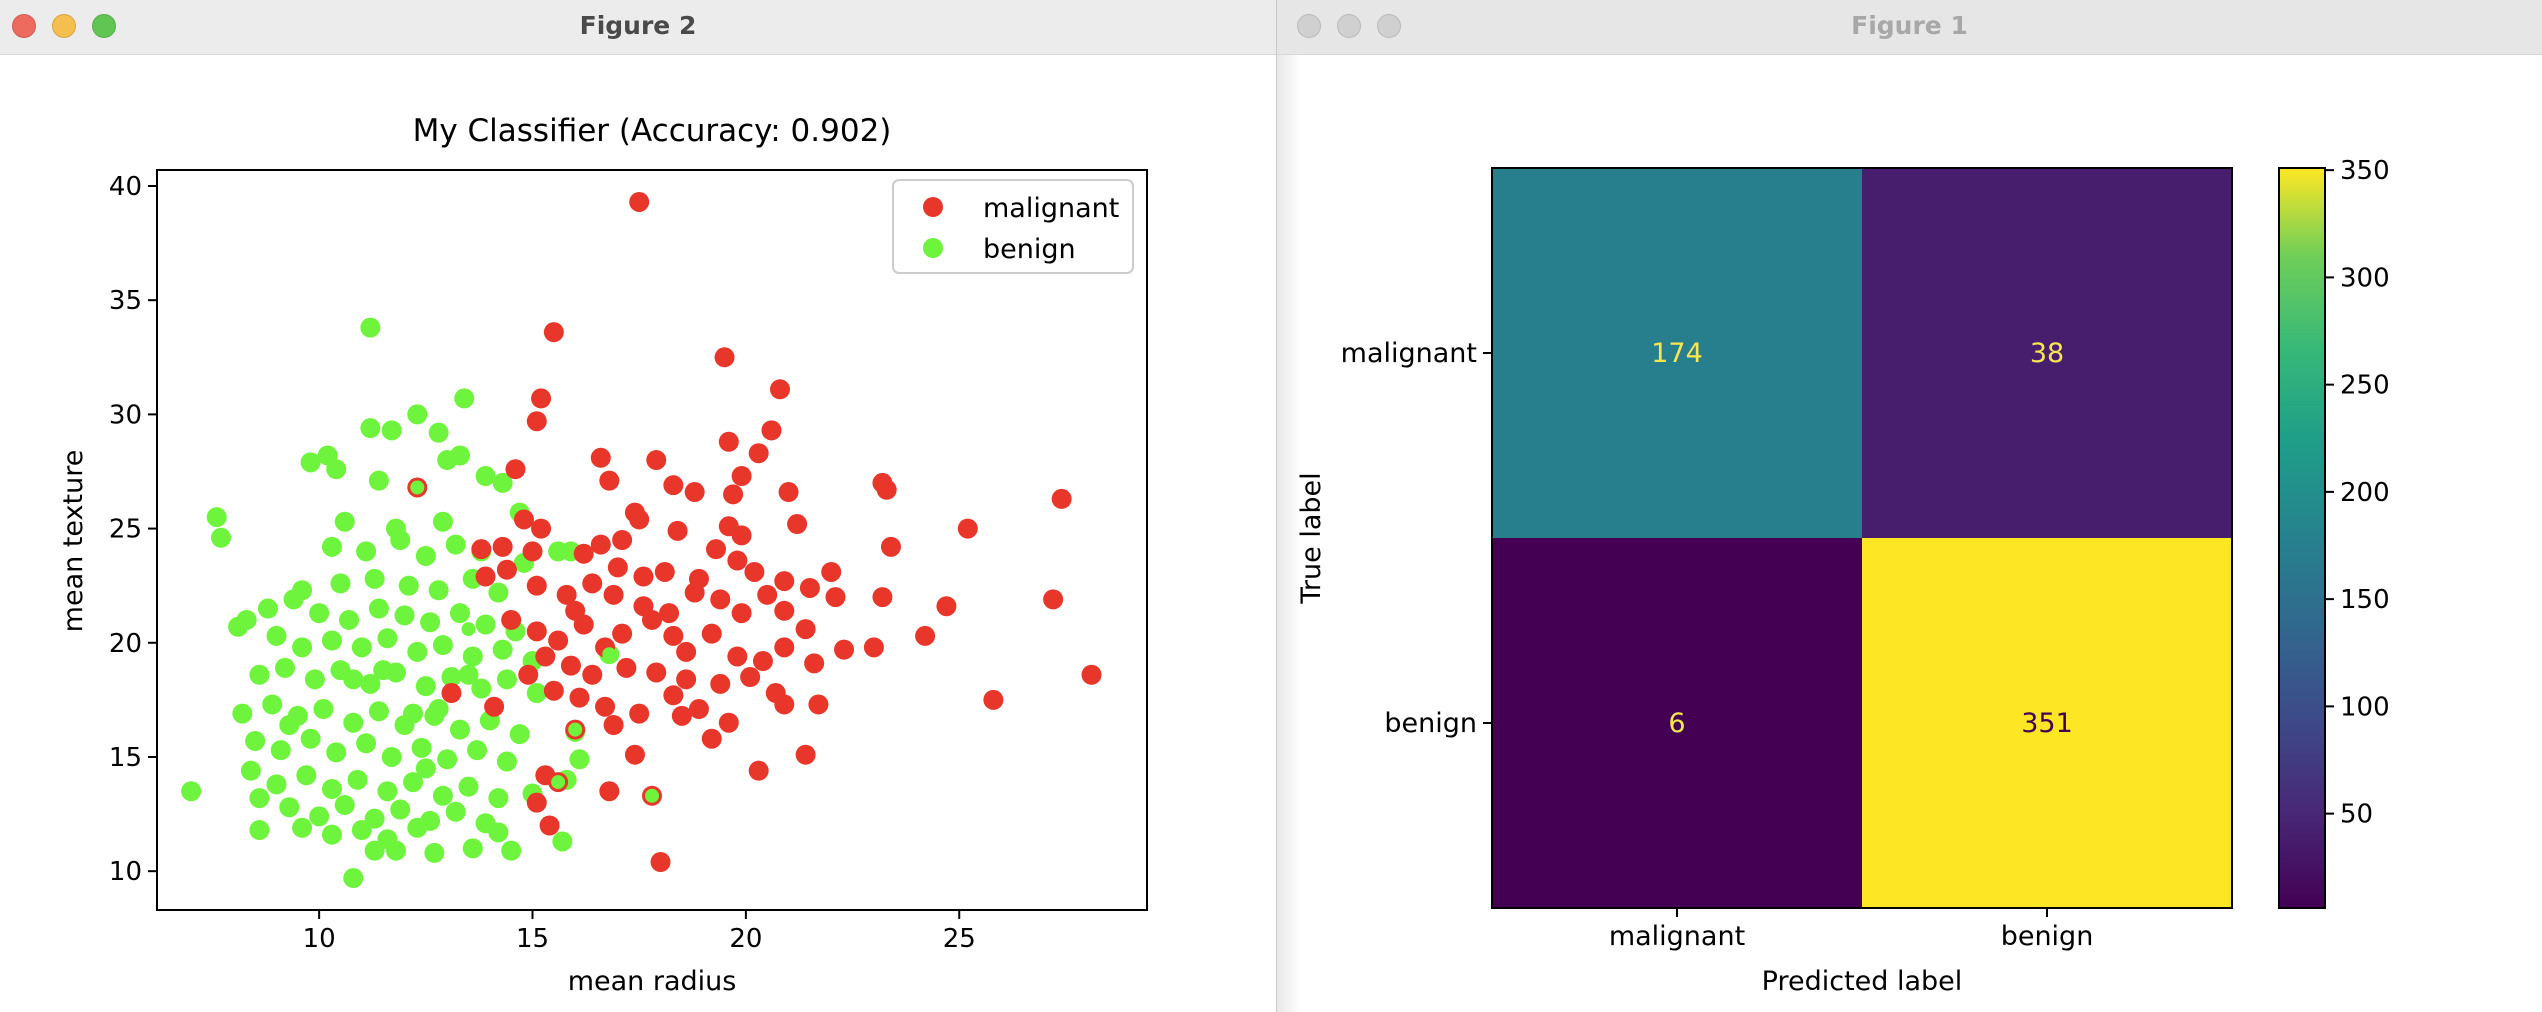 This screenshot has width=2542, height=1012. Describe the element at coordinates (1430, 723) in the screenshot. I see `cm-y-tick-label: benign` at that location.